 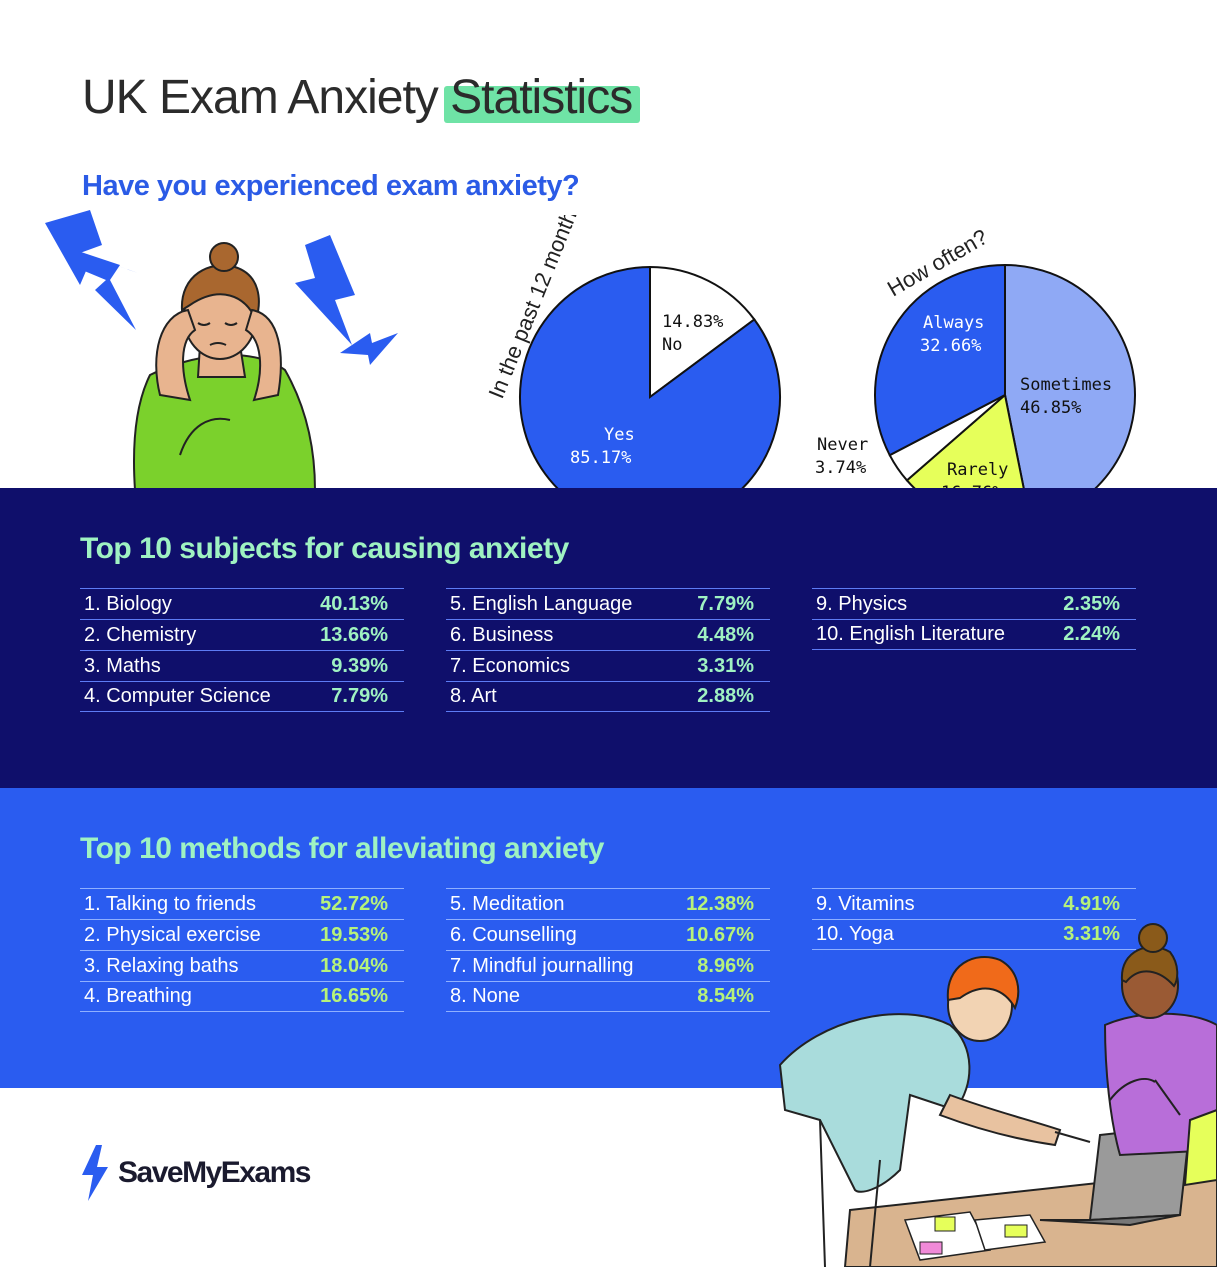 What do you see at coordinates (608, 696) in the screenshot?
I see `table-row: 8. Art 2.88%` at bounding box center [608, 696].